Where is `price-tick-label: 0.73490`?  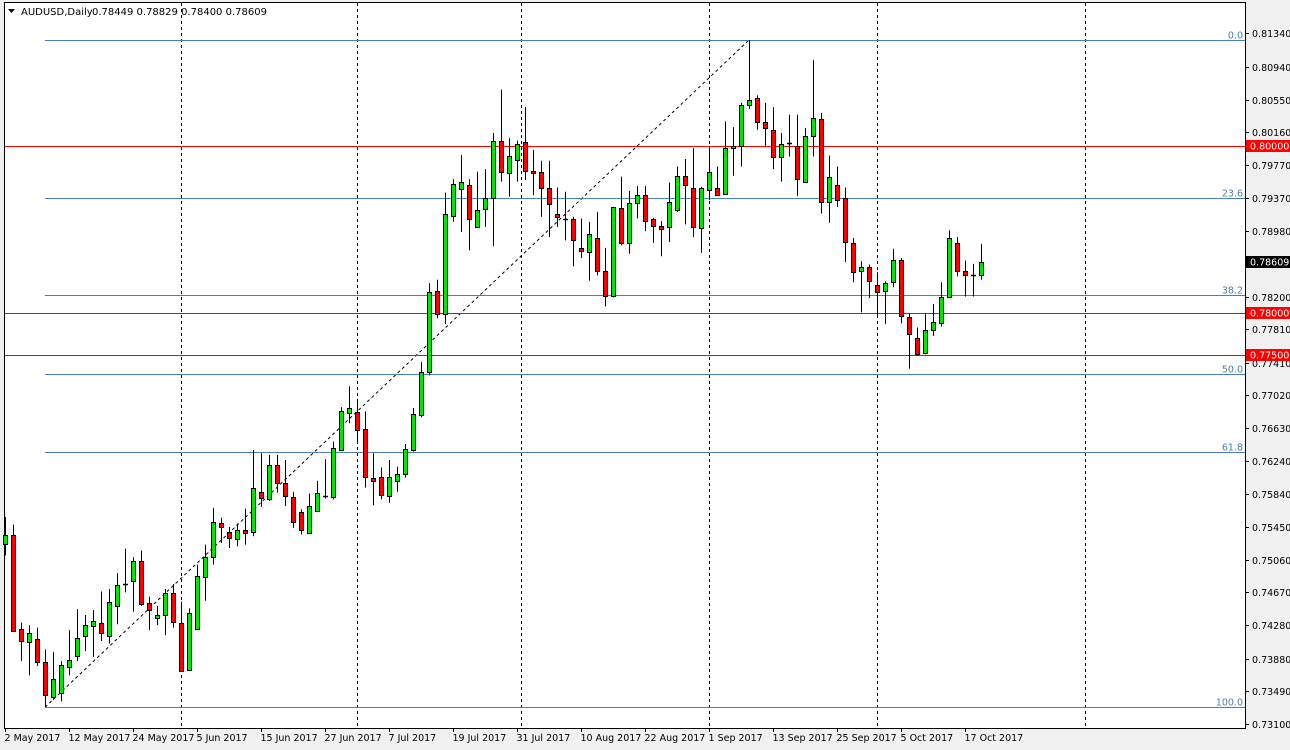 price-tick-label: 0.73490 is located at coordinates (1271, 692).